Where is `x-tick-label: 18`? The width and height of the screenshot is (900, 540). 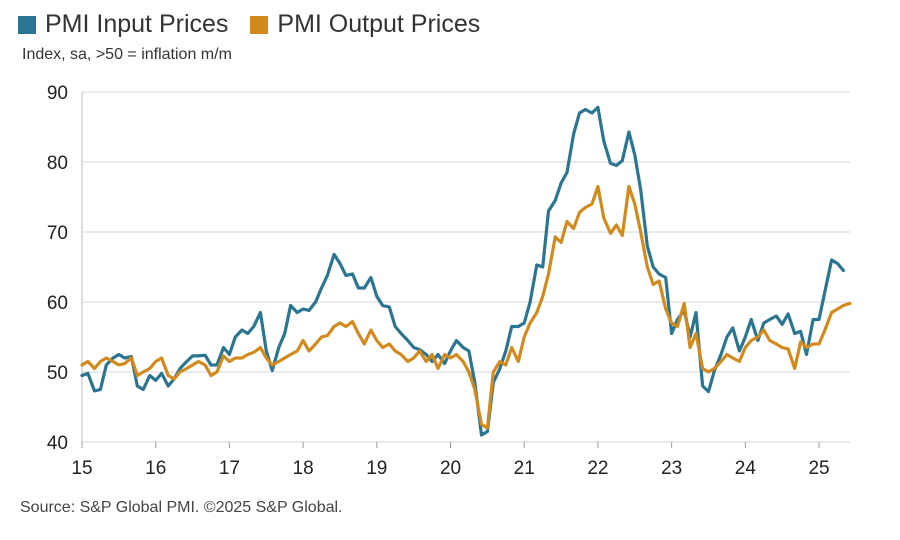
x-tick-label: 18 is located at coordinates (303, 468).